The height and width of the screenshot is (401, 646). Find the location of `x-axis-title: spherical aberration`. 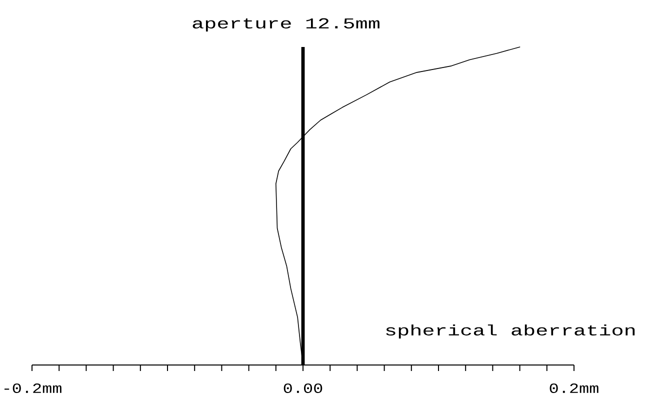

x-axis-title: spherical aberration is located at coordinates (510, 331).